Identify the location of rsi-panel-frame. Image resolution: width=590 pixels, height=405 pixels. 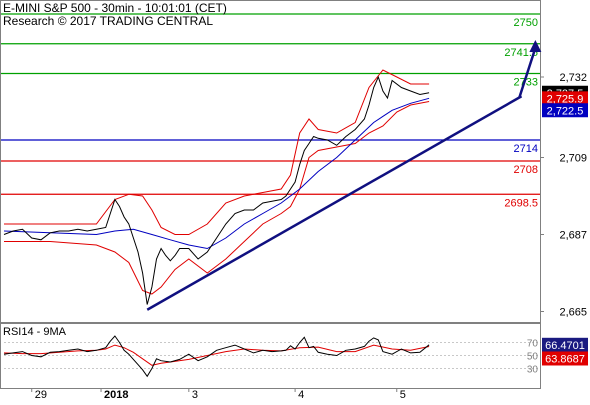
(270, 356).